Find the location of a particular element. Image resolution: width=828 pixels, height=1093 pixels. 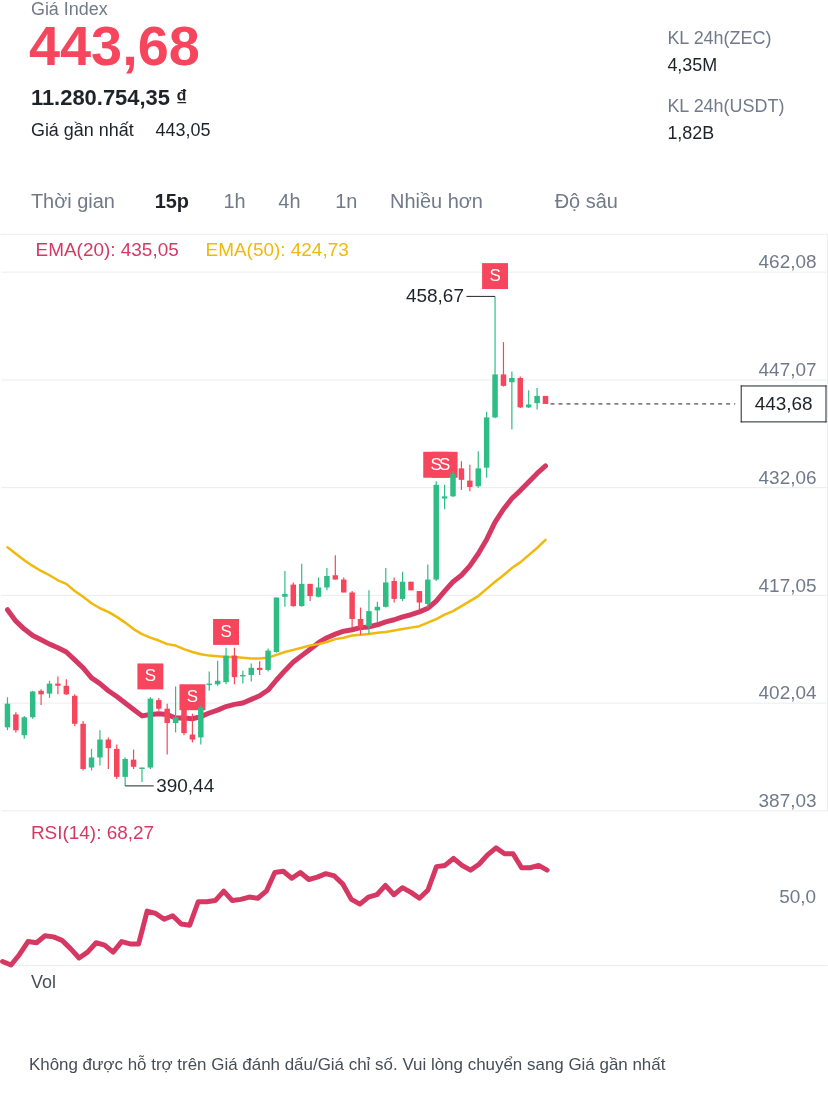

text: Nhiều hơn is located at coordinates (436, 200).